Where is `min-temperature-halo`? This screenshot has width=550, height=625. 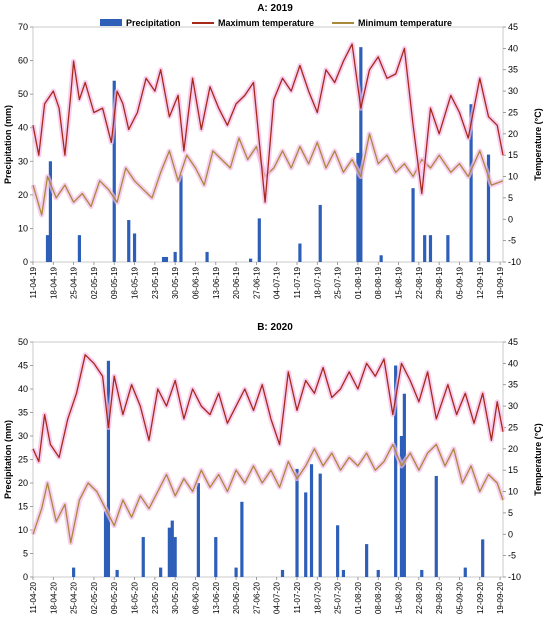
min-temperature-halo is located at coordinates (268, 494).